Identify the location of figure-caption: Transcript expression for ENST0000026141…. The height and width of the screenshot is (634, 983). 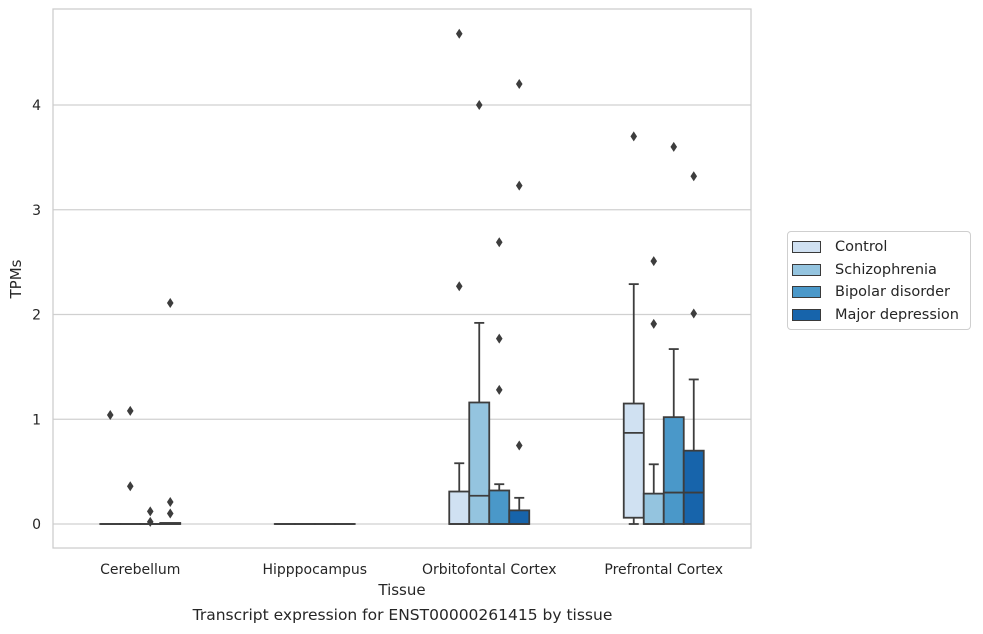
(402, 615).